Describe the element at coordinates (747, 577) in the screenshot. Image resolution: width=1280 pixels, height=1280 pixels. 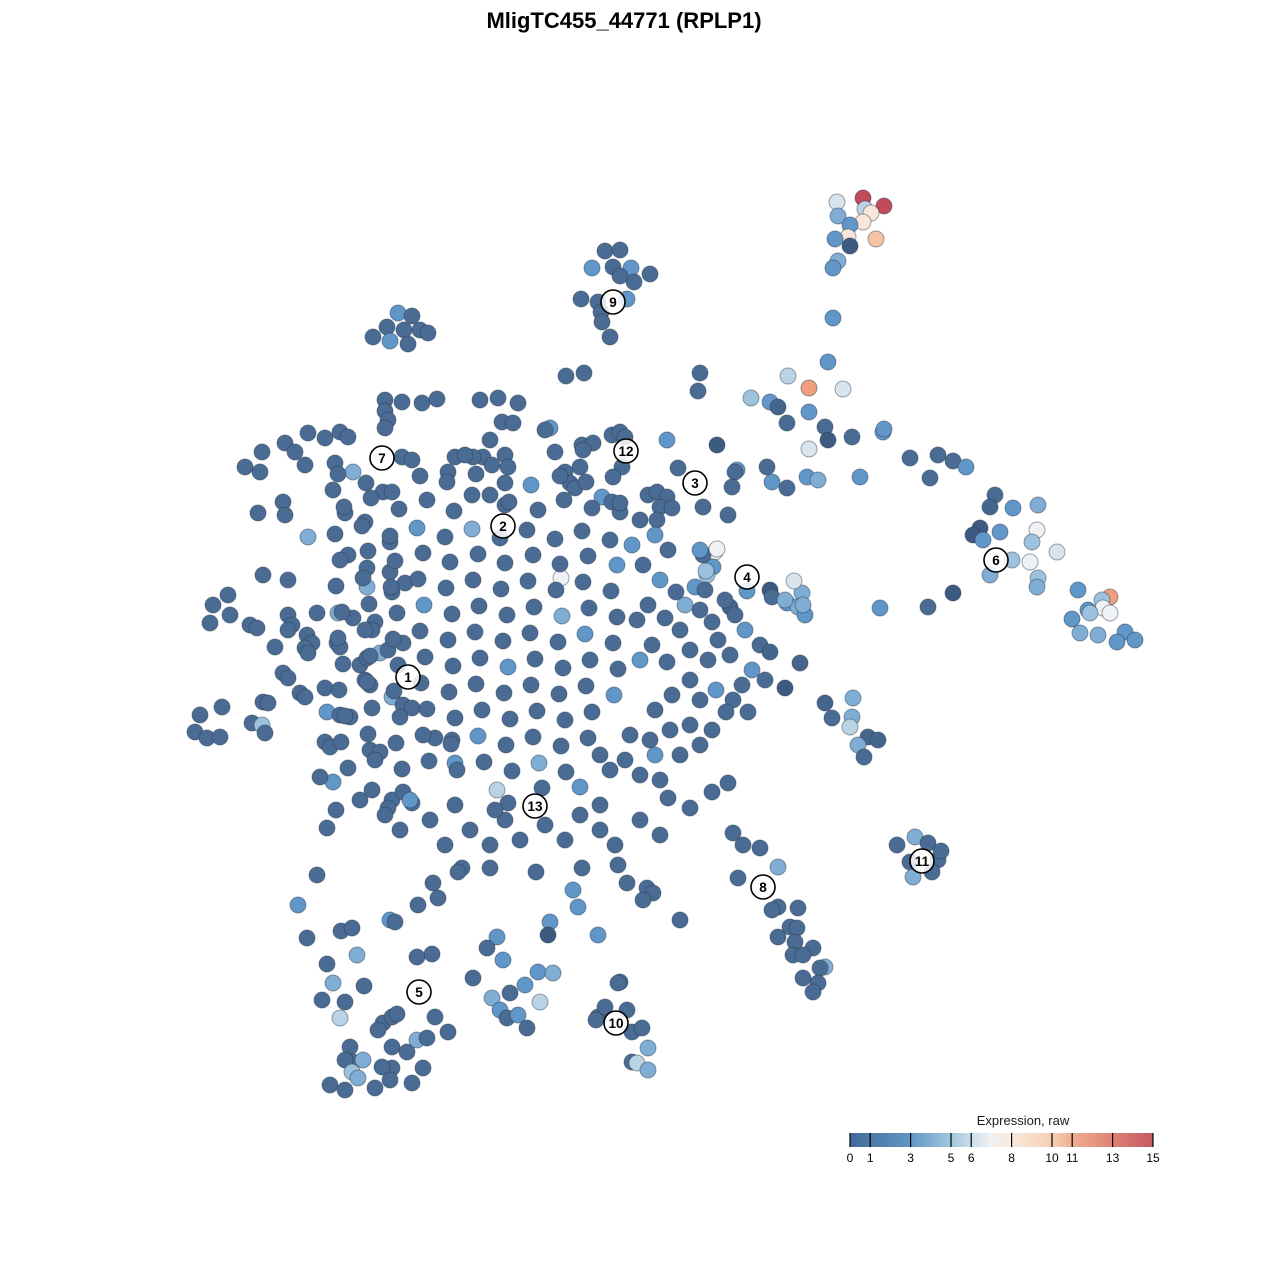
I see `cluster-label-number: 4` at that location.